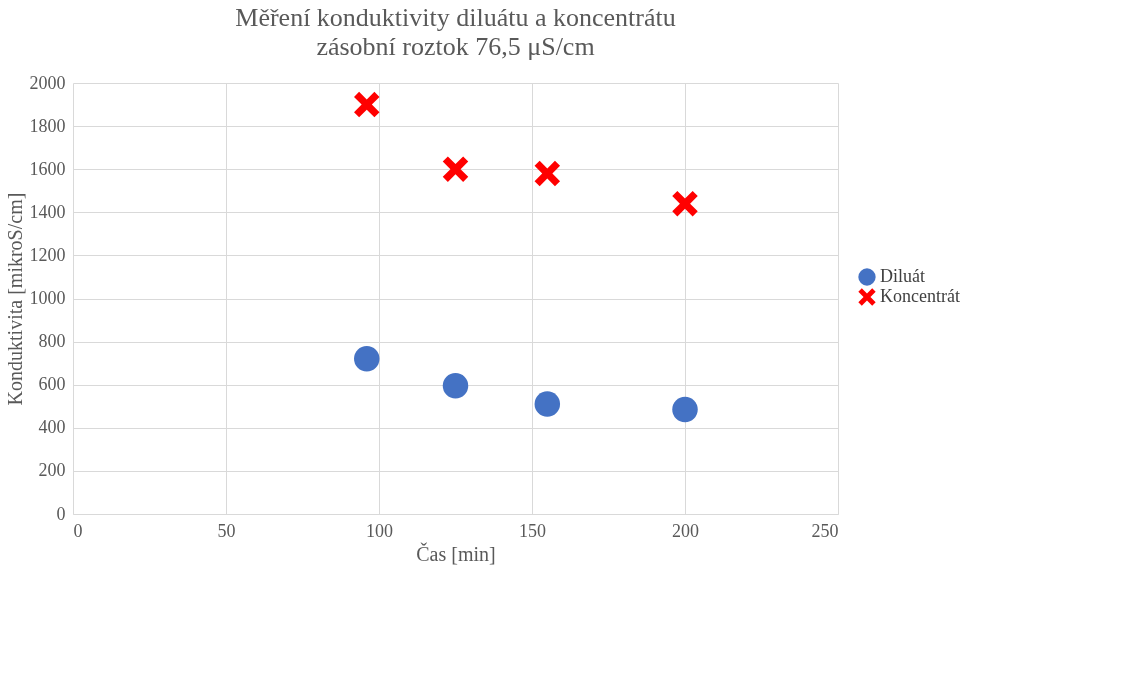  I want to click on y-tick-label: 1200, so click(47, 254).